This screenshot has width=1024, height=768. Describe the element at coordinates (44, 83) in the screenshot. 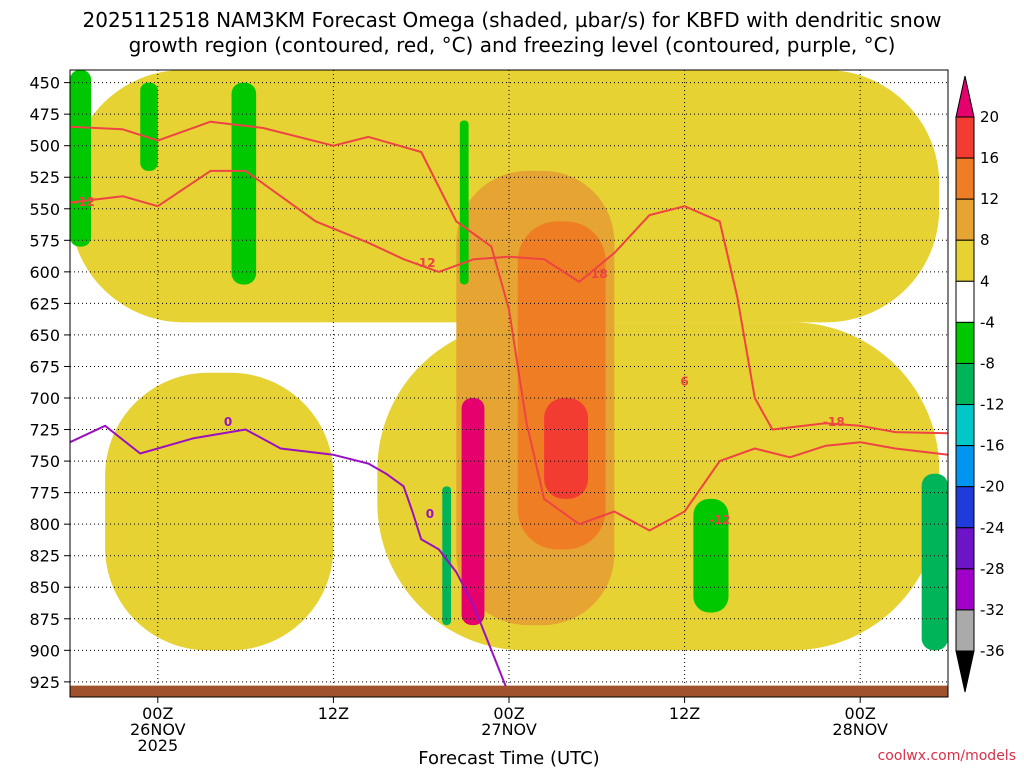

I see `y-tick-label: 450` at that location.